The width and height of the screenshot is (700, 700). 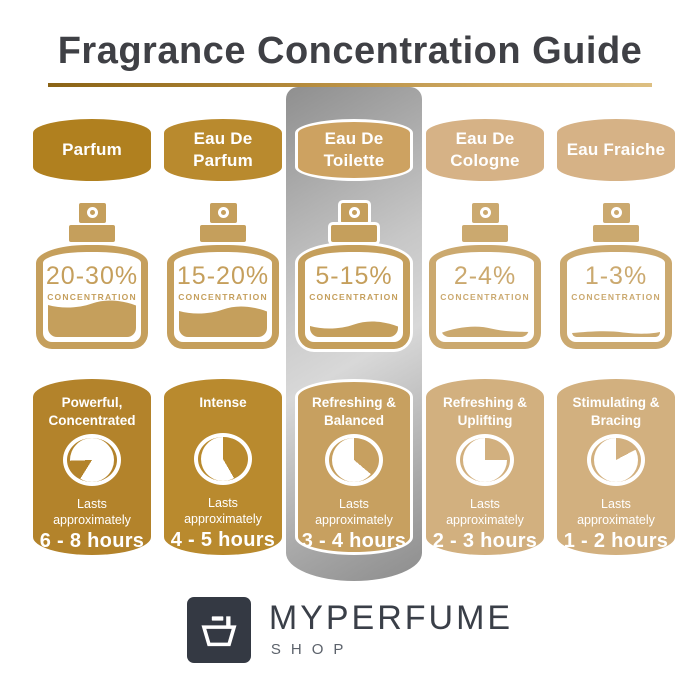 I want to click on type-badge-label: Eau Fraiche, so click(x=616, y=150).